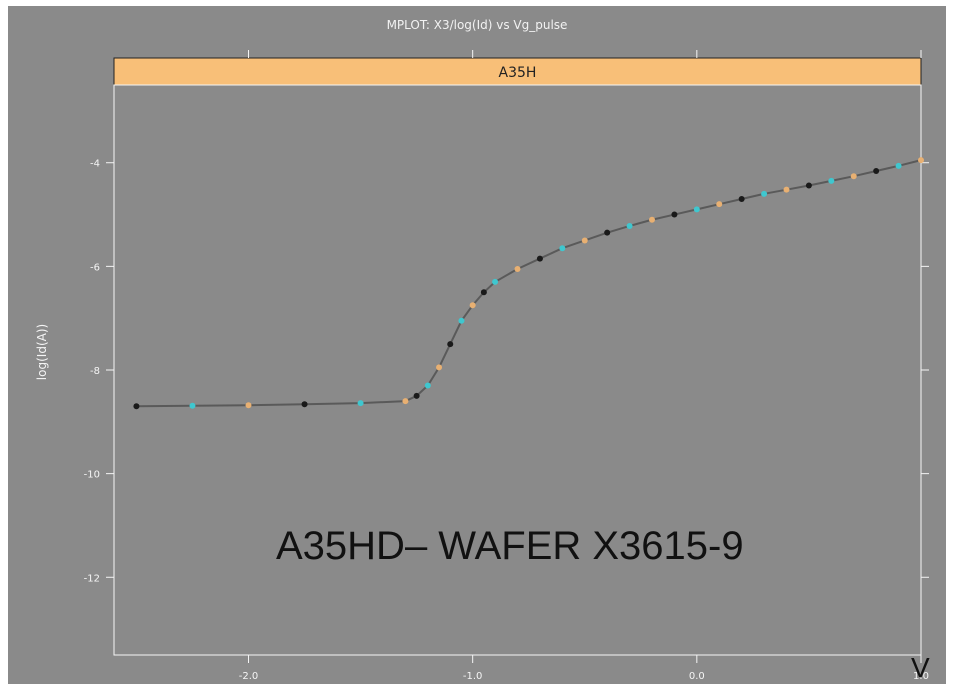 The width and height of the screenshot is (953, 688). Describe the element at coordinates (920, 667) in the screenshot. I see `x-unit-label: V` at that location.